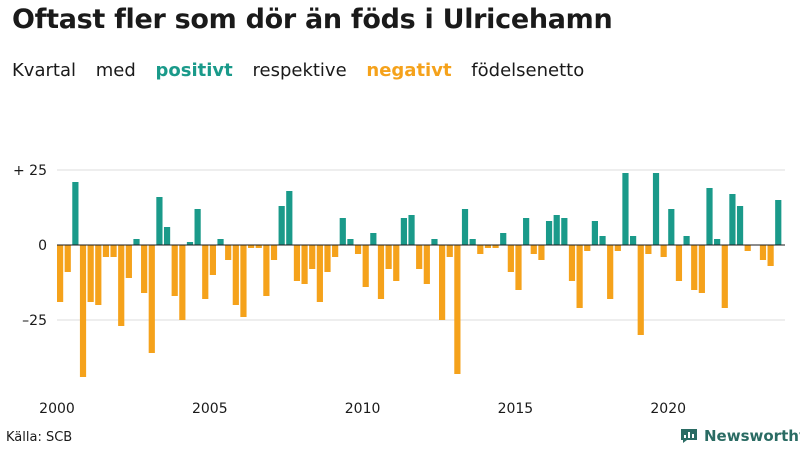  I want to click on x-tick-label: 2000, so click(57, 409).